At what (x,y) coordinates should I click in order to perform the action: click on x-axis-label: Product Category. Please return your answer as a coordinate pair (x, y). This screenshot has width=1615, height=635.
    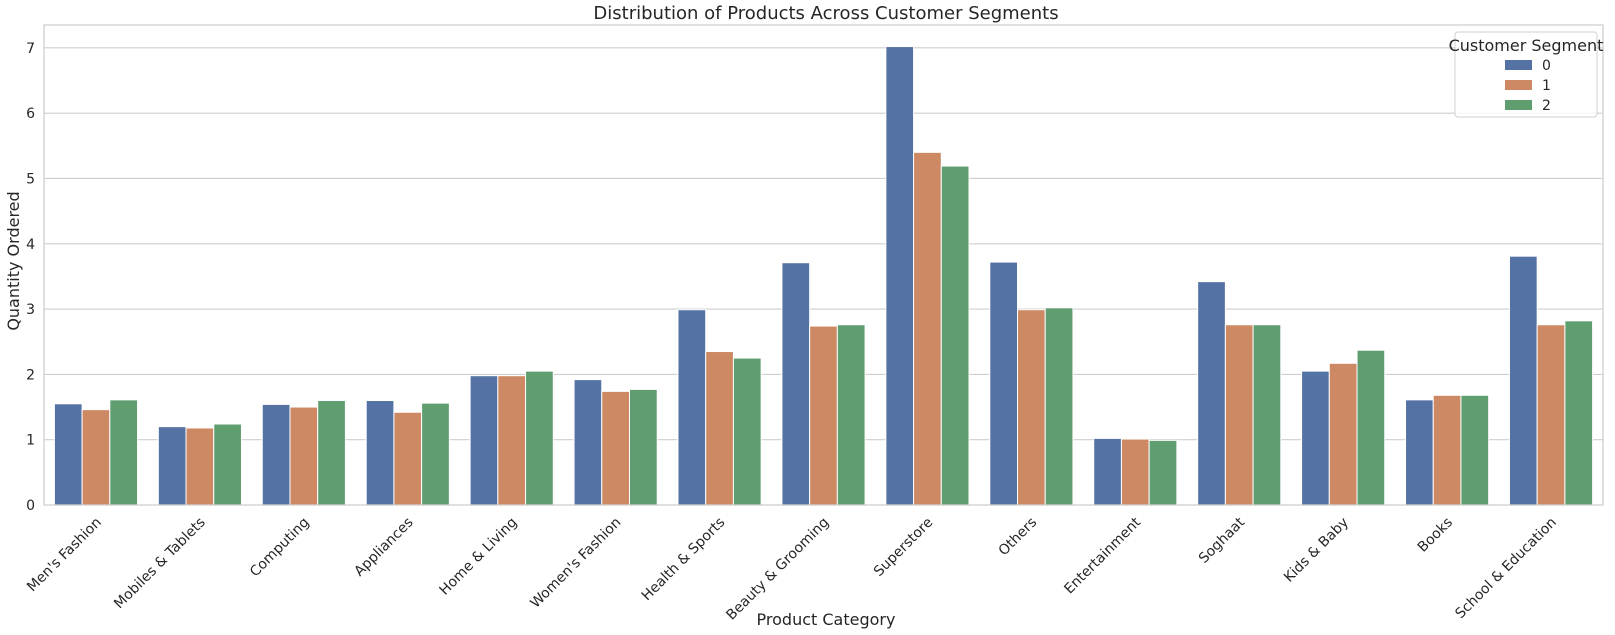
    Looking at the image, I should click on (826, 619).